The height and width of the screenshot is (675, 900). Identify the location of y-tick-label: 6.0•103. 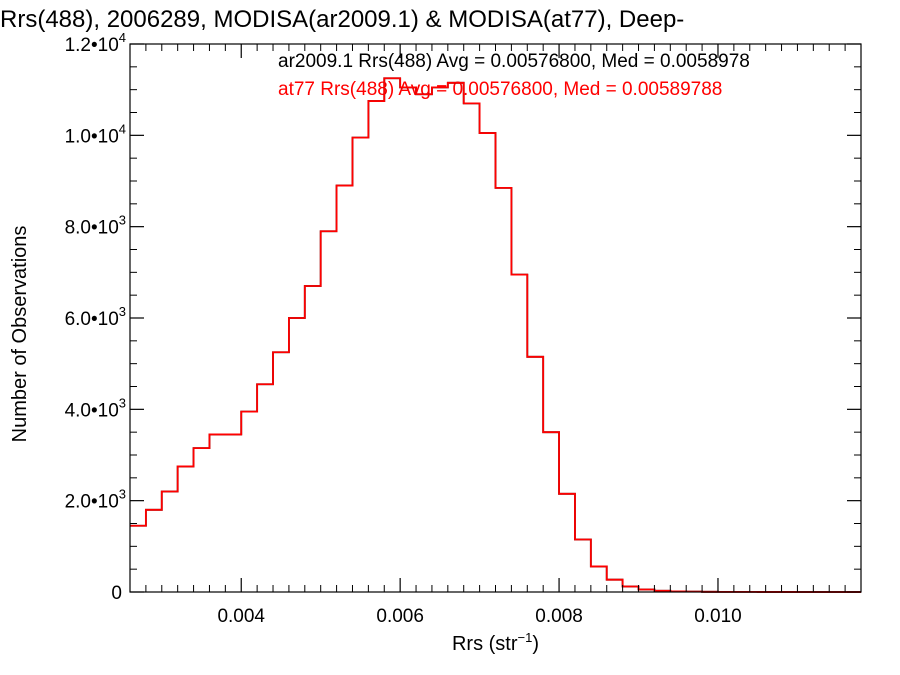
(95, 317).